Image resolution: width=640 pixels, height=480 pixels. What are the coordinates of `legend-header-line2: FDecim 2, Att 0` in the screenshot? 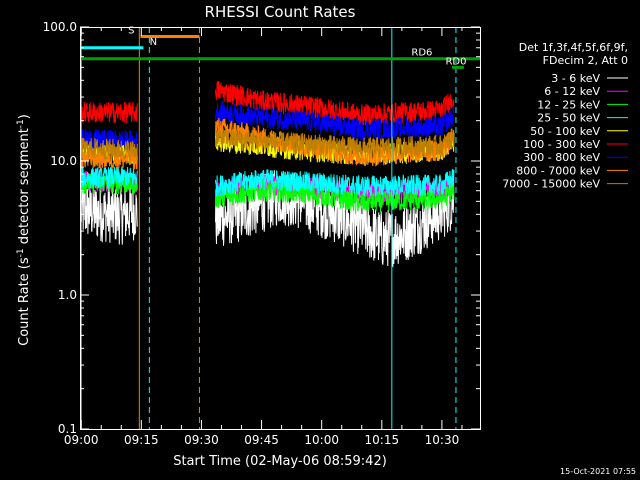 It's located at (585, 60).